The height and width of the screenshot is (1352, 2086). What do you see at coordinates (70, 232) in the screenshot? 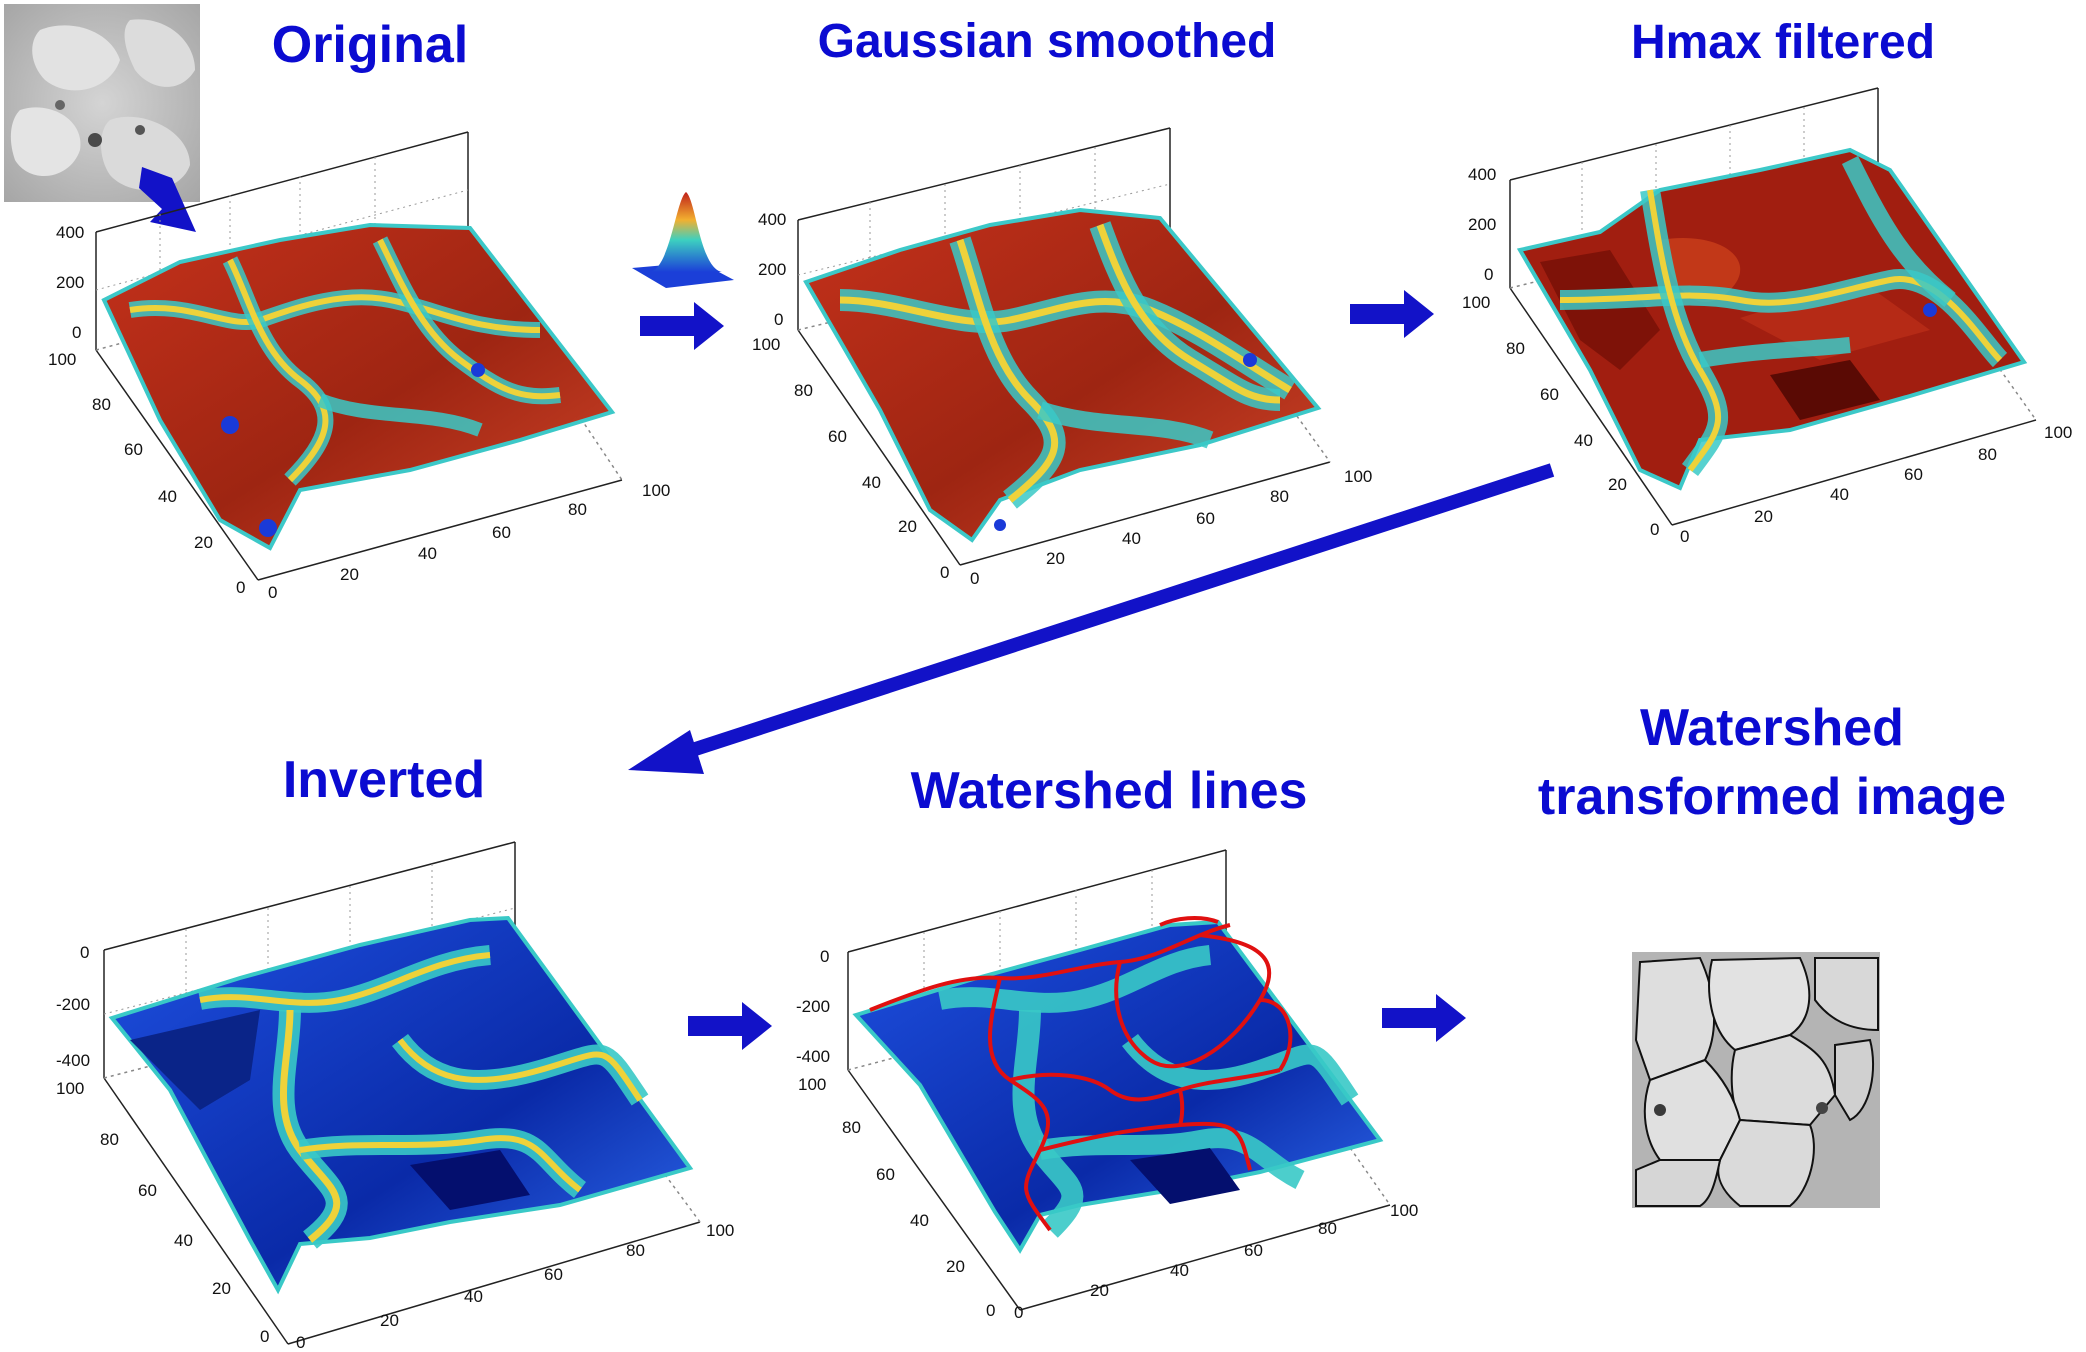
I see `tick-original-z-400: 400` at bounding box center [70, 232].